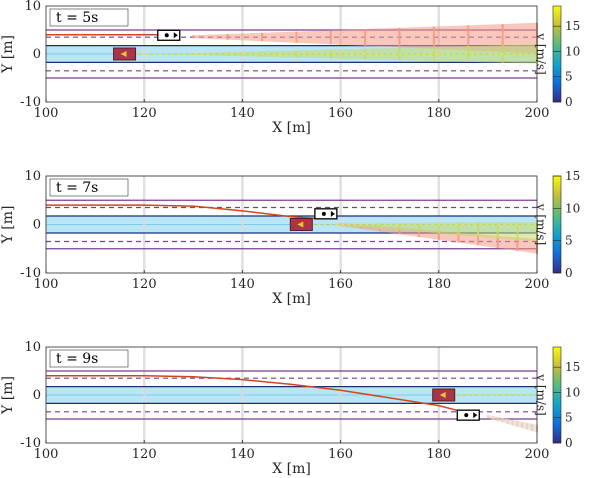 The width and height of the screenshot is (594, 478). What do you see at coordinates (77, 188) in the screenshot?
I see `chart-title: t = 7s` at bounding box center [77, 188].